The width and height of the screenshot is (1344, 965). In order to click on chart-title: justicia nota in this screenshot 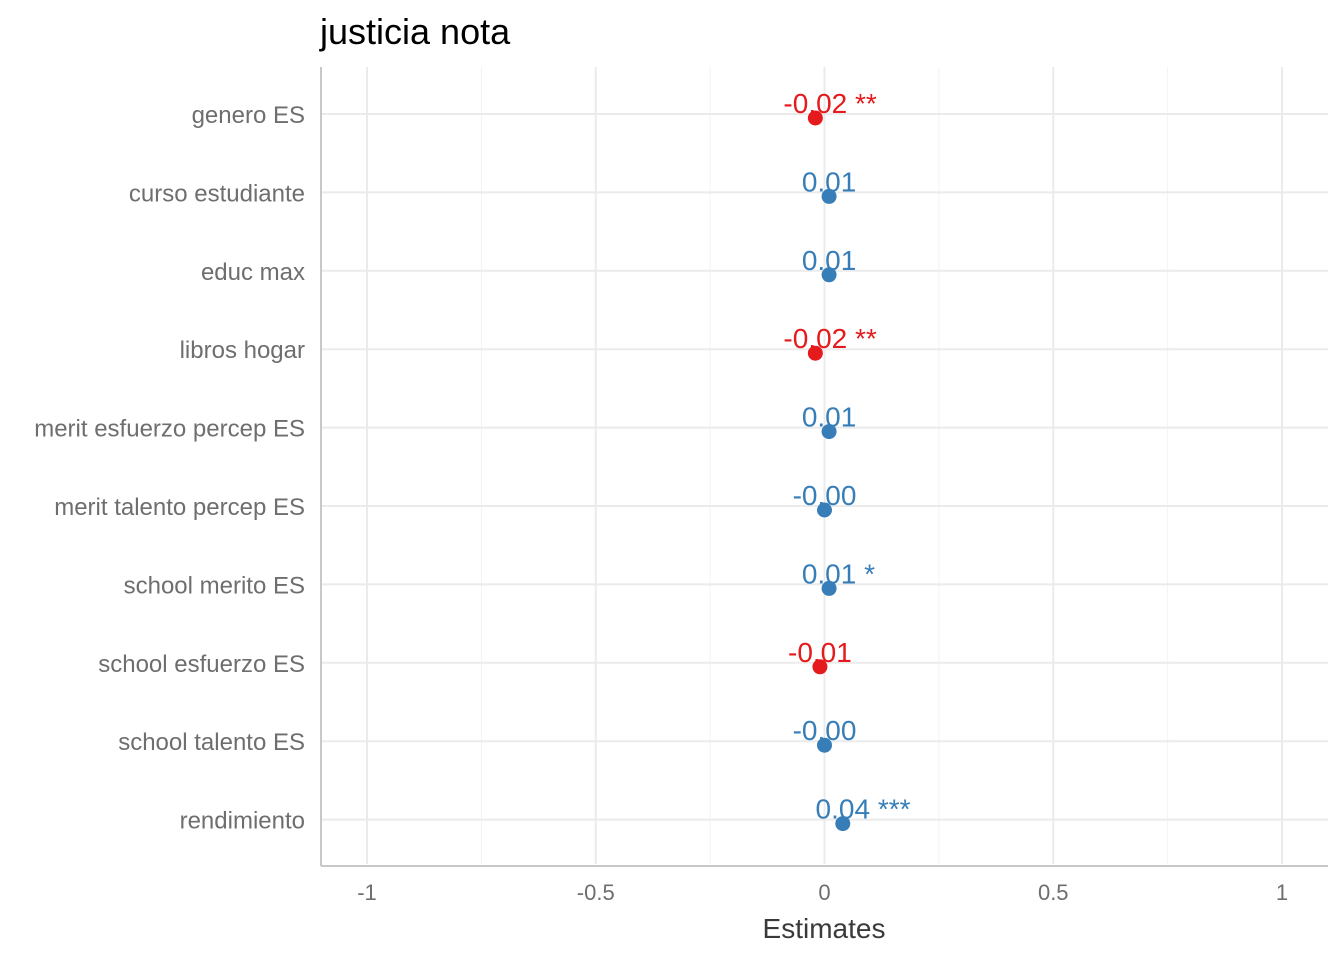, I will do `click(415, 31)`.